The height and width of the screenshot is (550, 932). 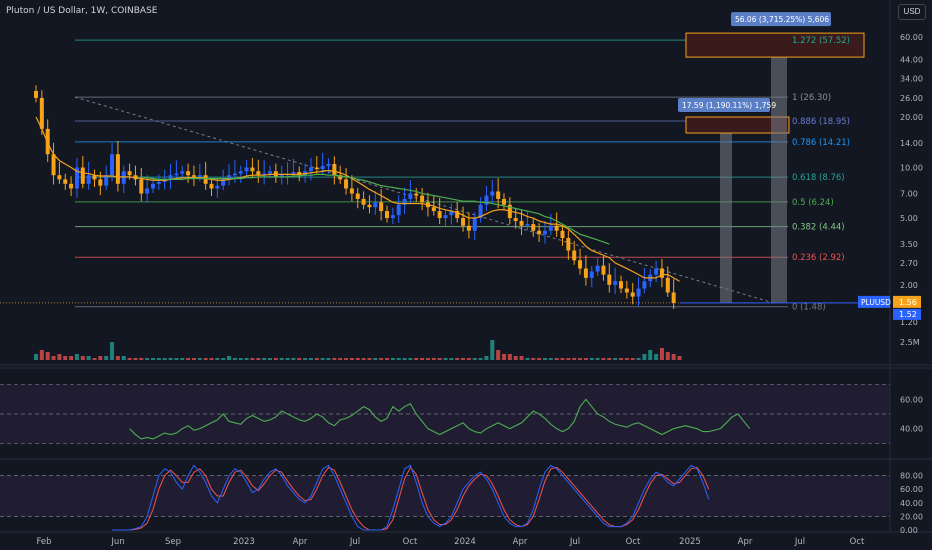 What do you see at coordinates (911, 476) in the screenshot?
I see `stoch-tick-label: 80.00` at bounding box center [911, 476].